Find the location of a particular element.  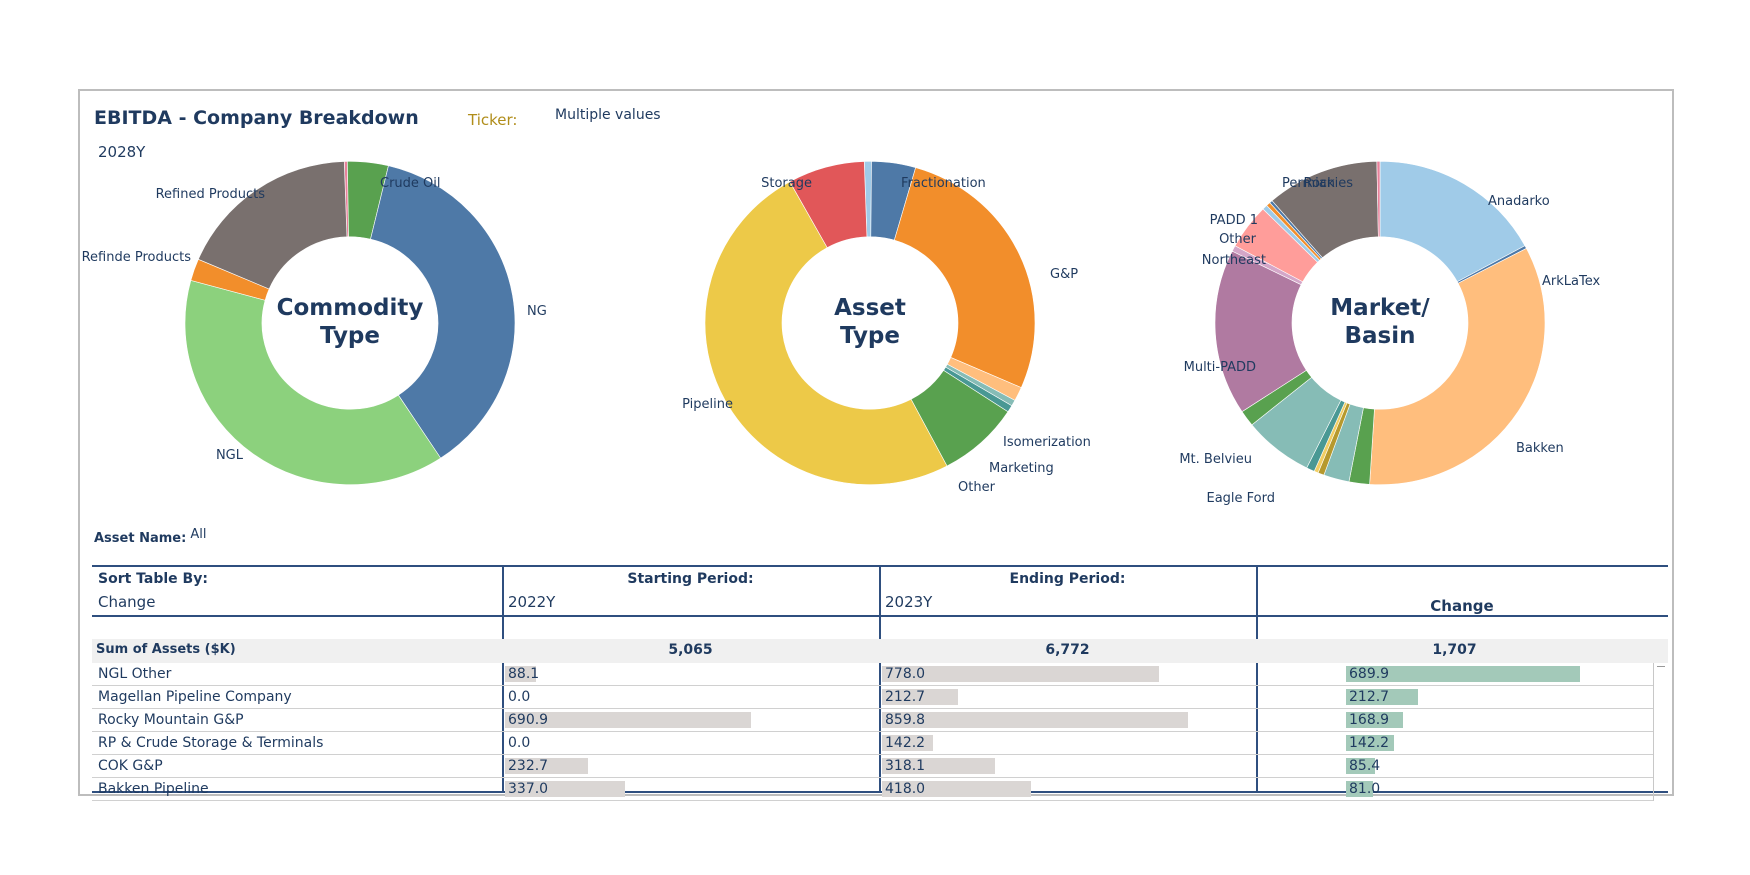

scrollbar-thumb is located at coordinates (1661, 671).